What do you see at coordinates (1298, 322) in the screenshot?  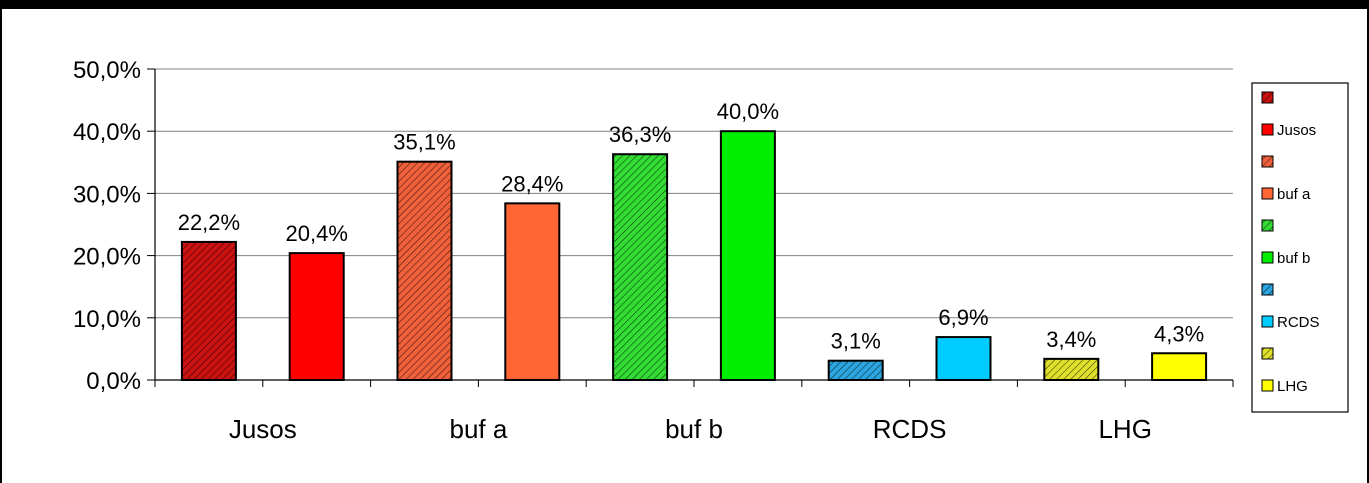 I see `legend-label: RCDS` at bounding box center [1298, 322].